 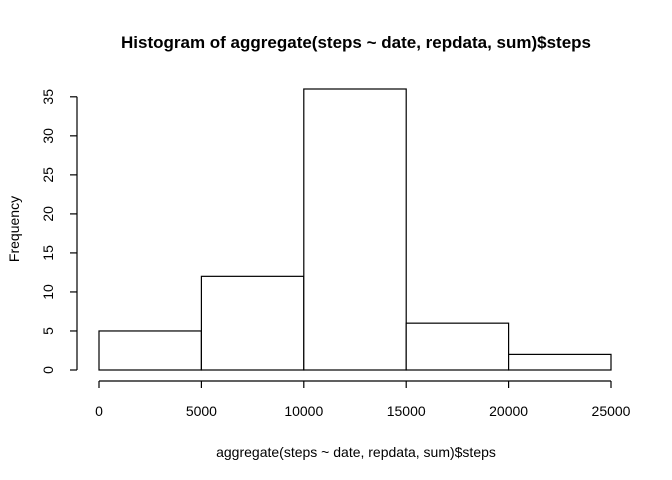 What do you see at coordinates (303, 411) in the screenshot?
I see `x-tick-label-2: 10000` at bounding box center [303, 411].